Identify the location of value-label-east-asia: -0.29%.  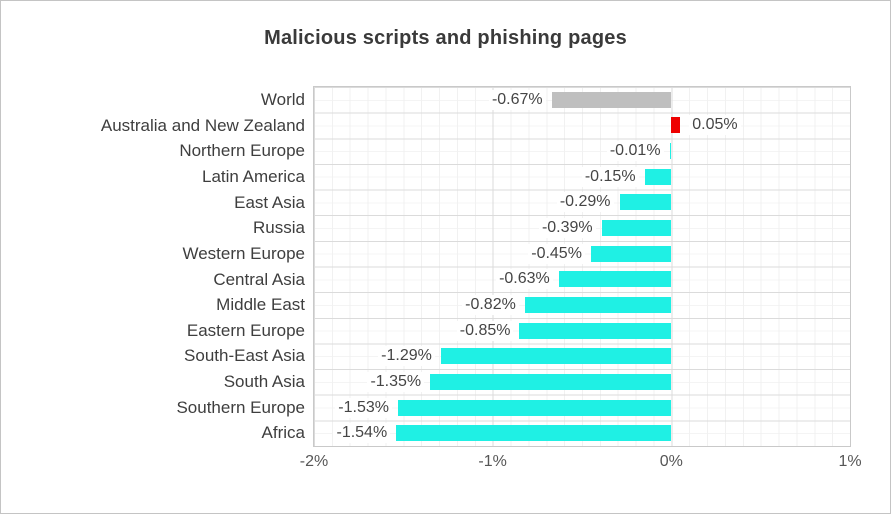
(585, 202).